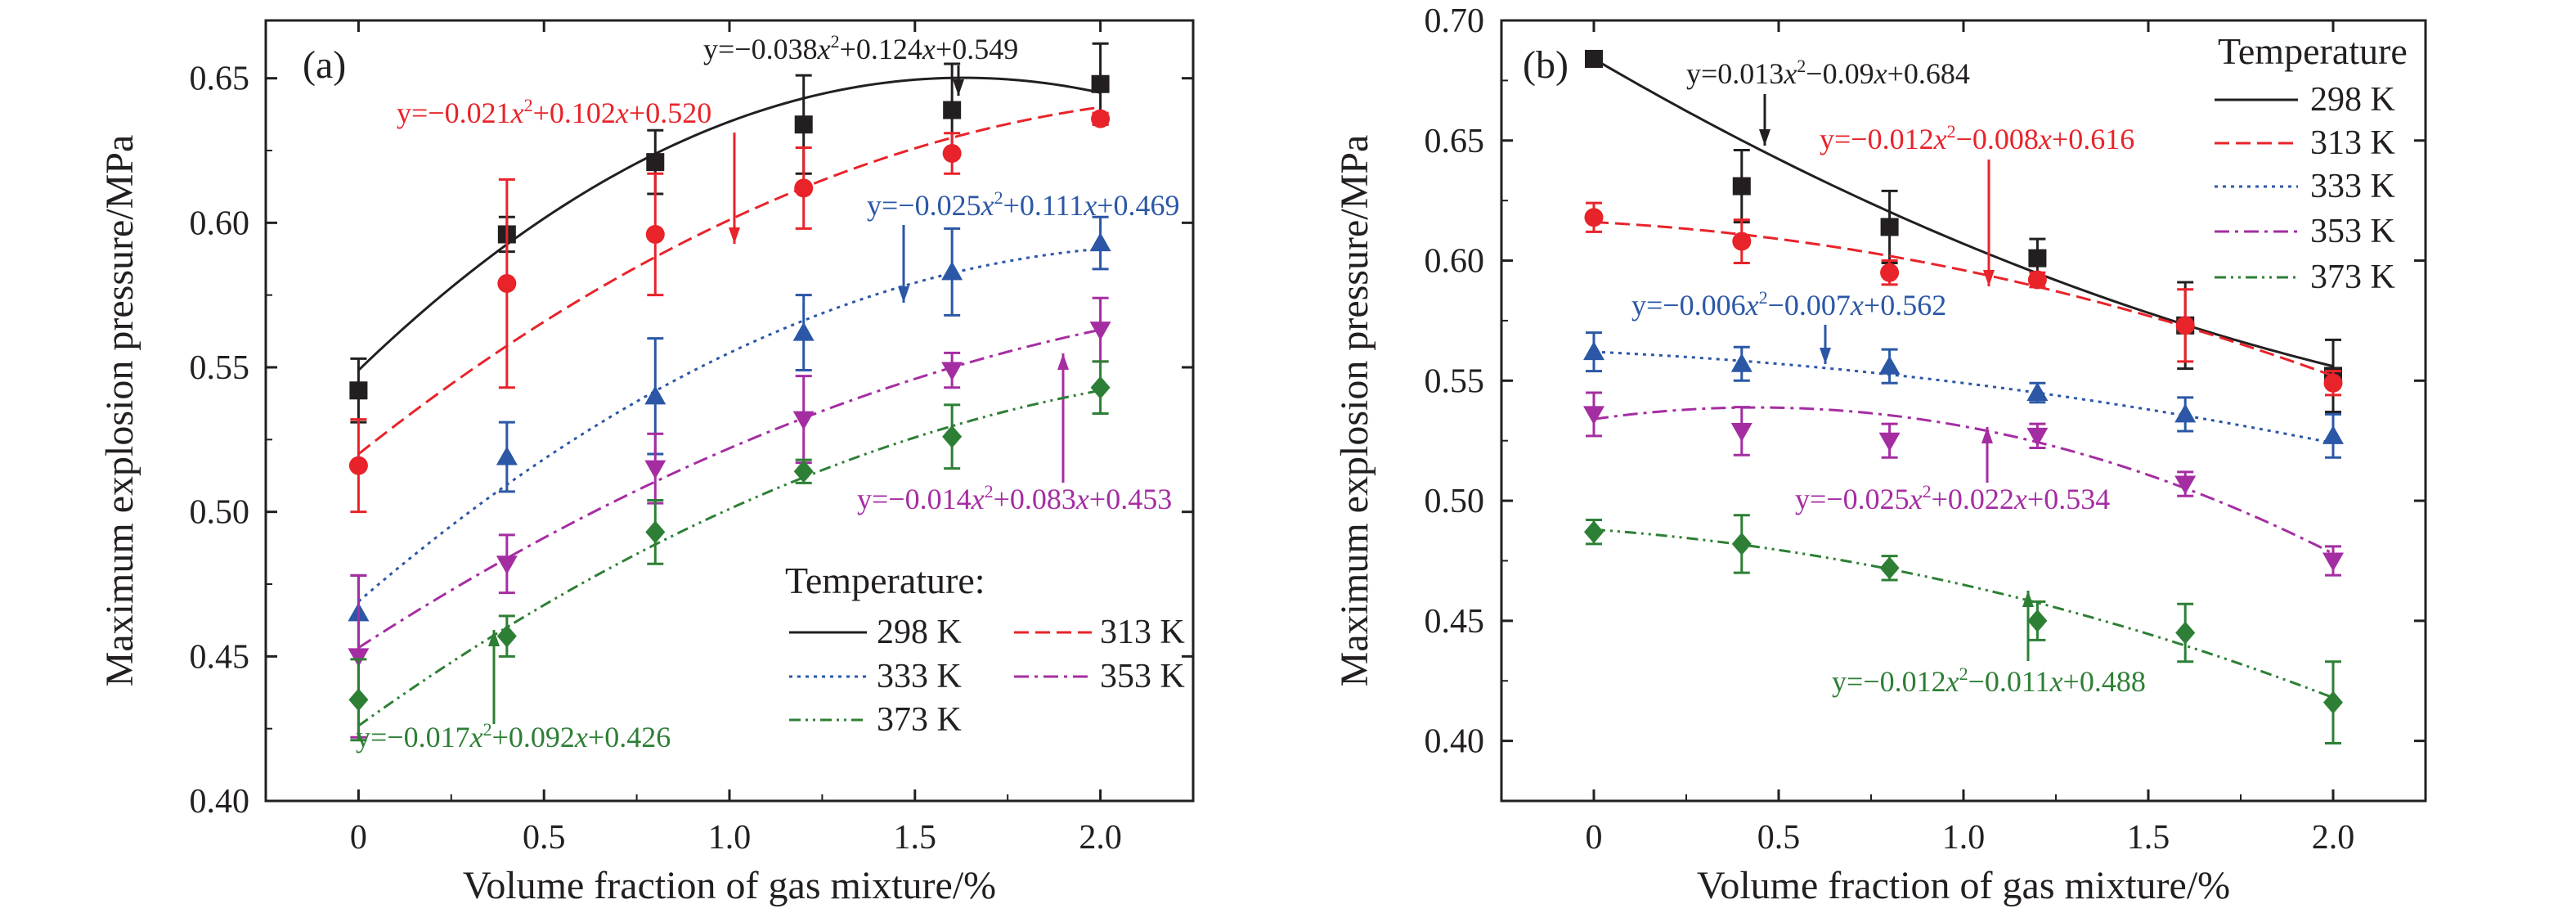 This screenshot has height=913, width=2576. What do you see at coordinates (359, 838) in the screenshot?
I see `x-tick-label: 0` at bounding box center [359, 838].